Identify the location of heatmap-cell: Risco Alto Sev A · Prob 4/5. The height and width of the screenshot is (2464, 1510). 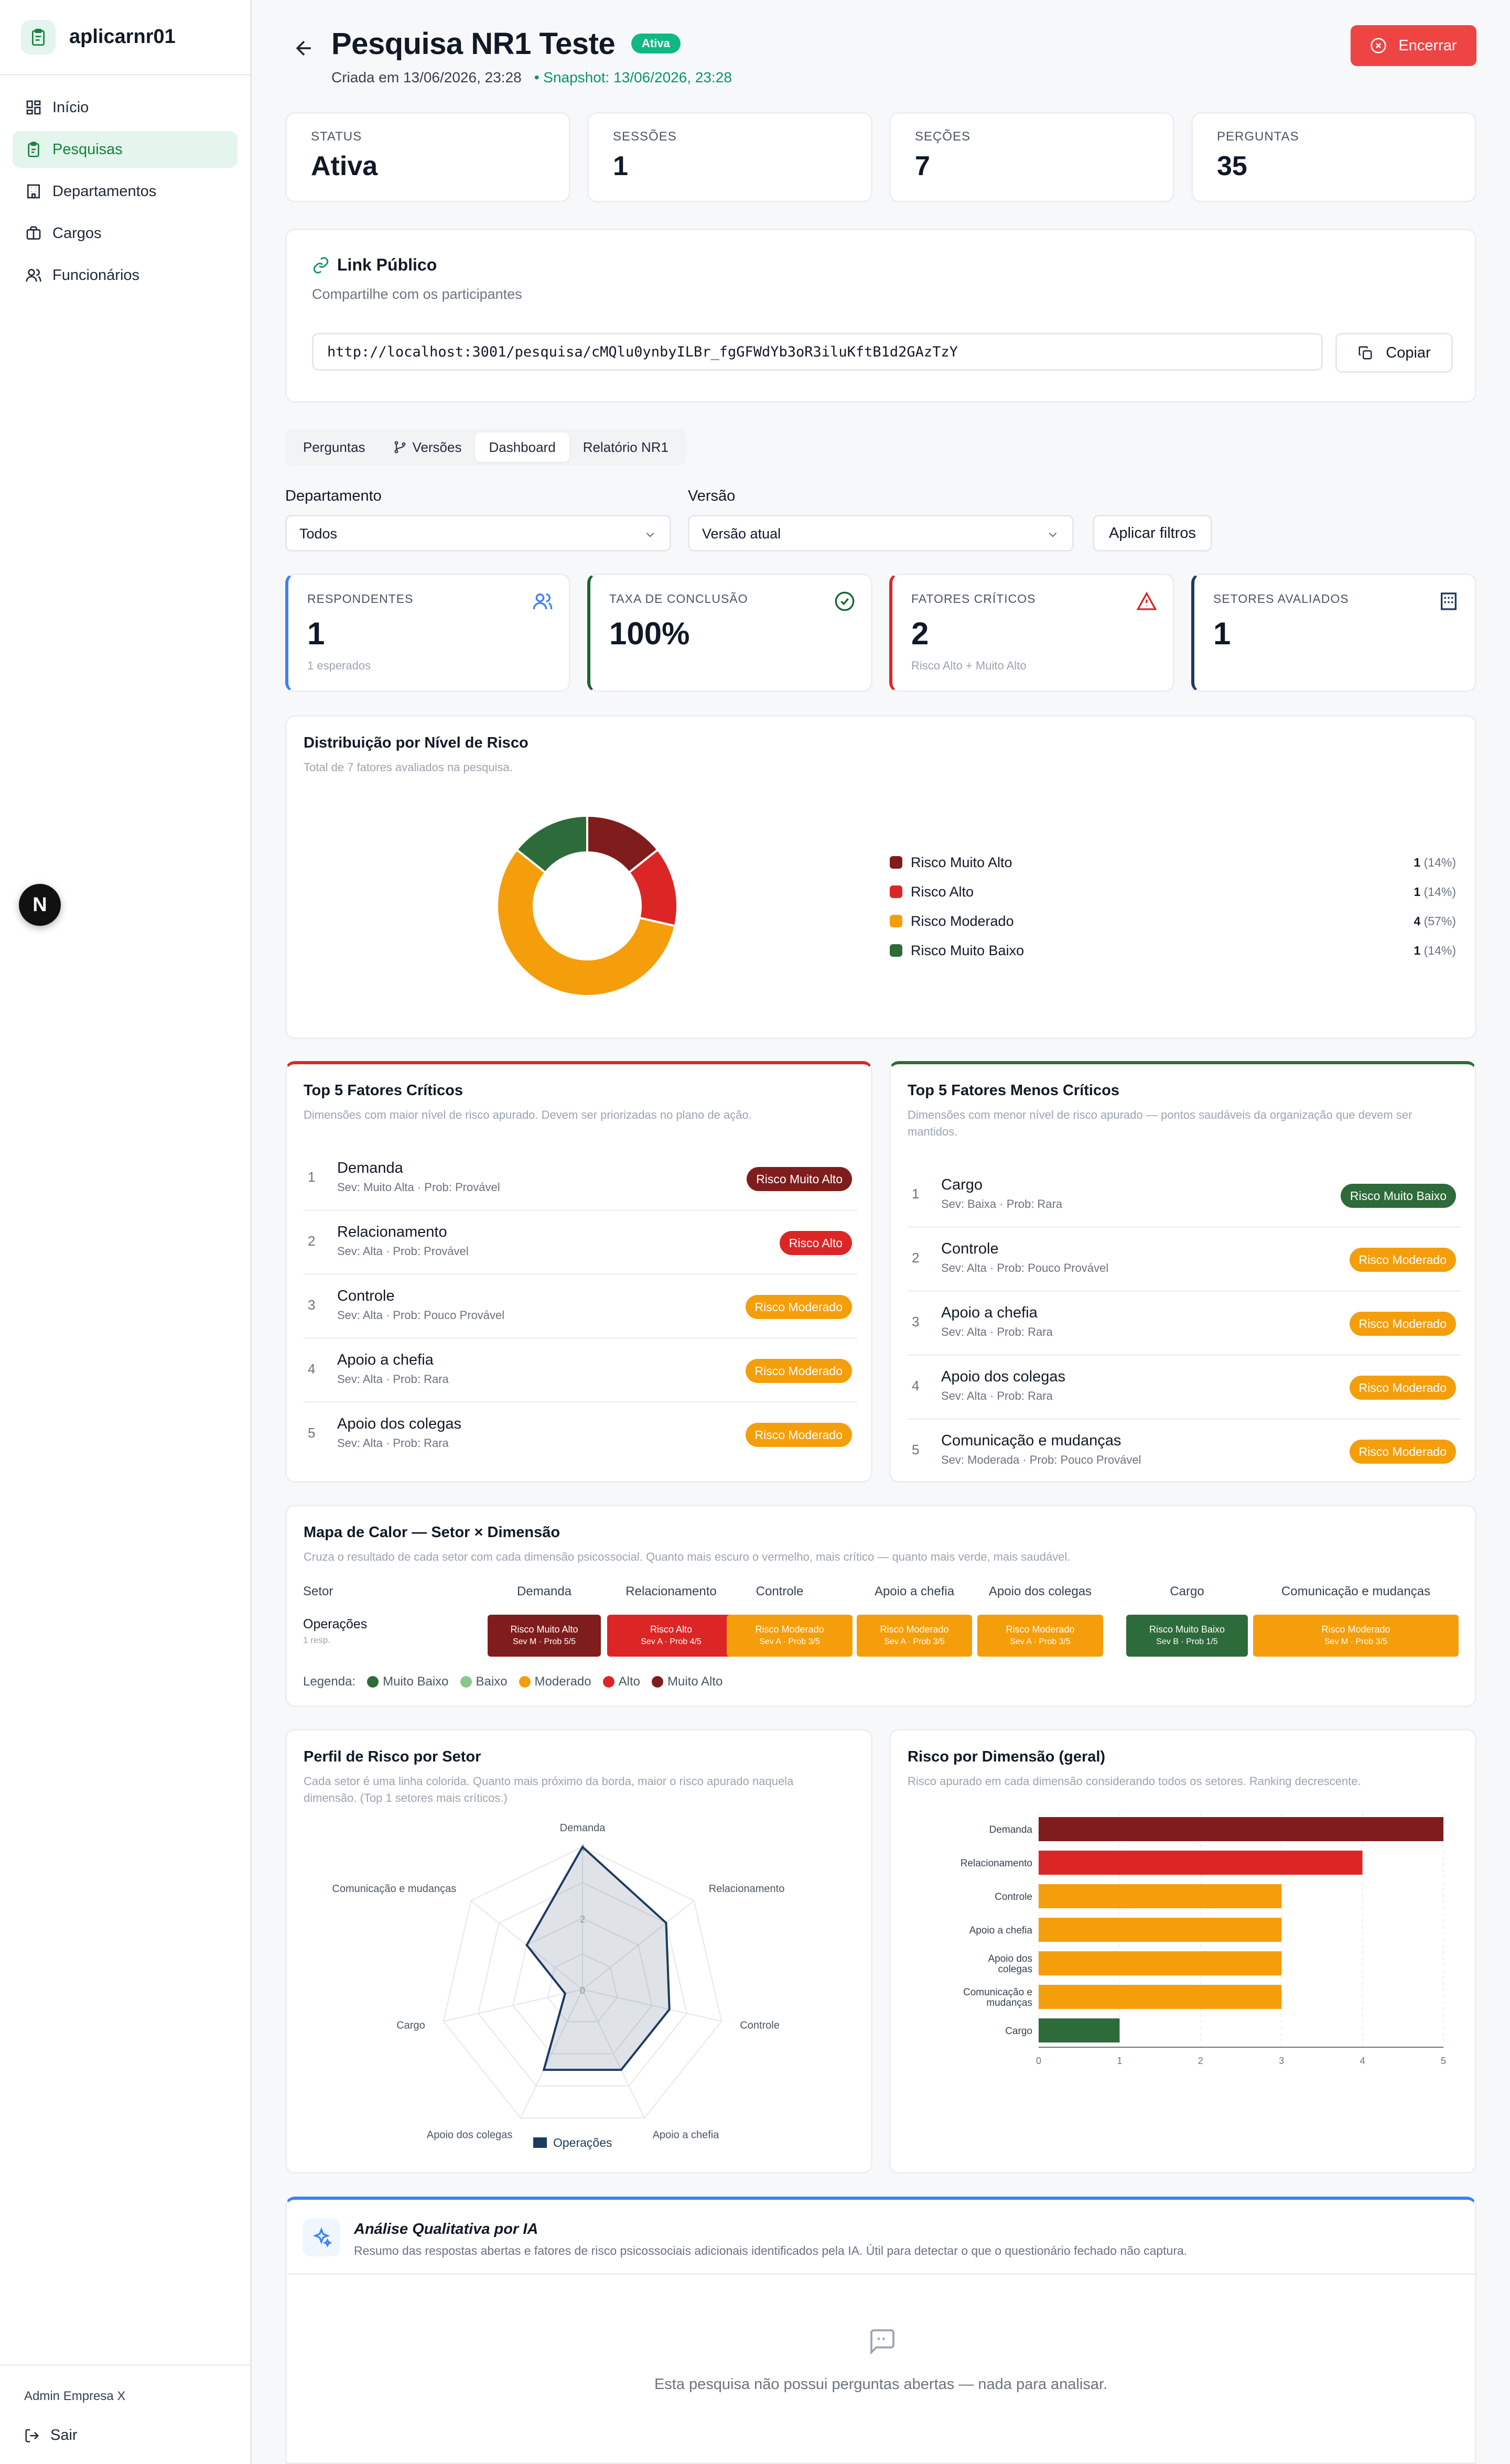
(671, 1636).